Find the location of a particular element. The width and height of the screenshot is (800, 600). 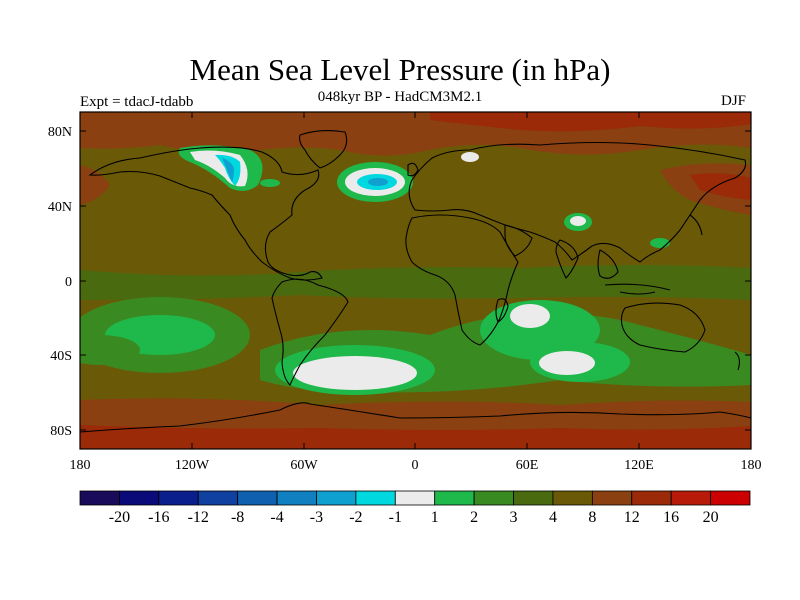

season-label: DJF is located at coordinates (734, 101).